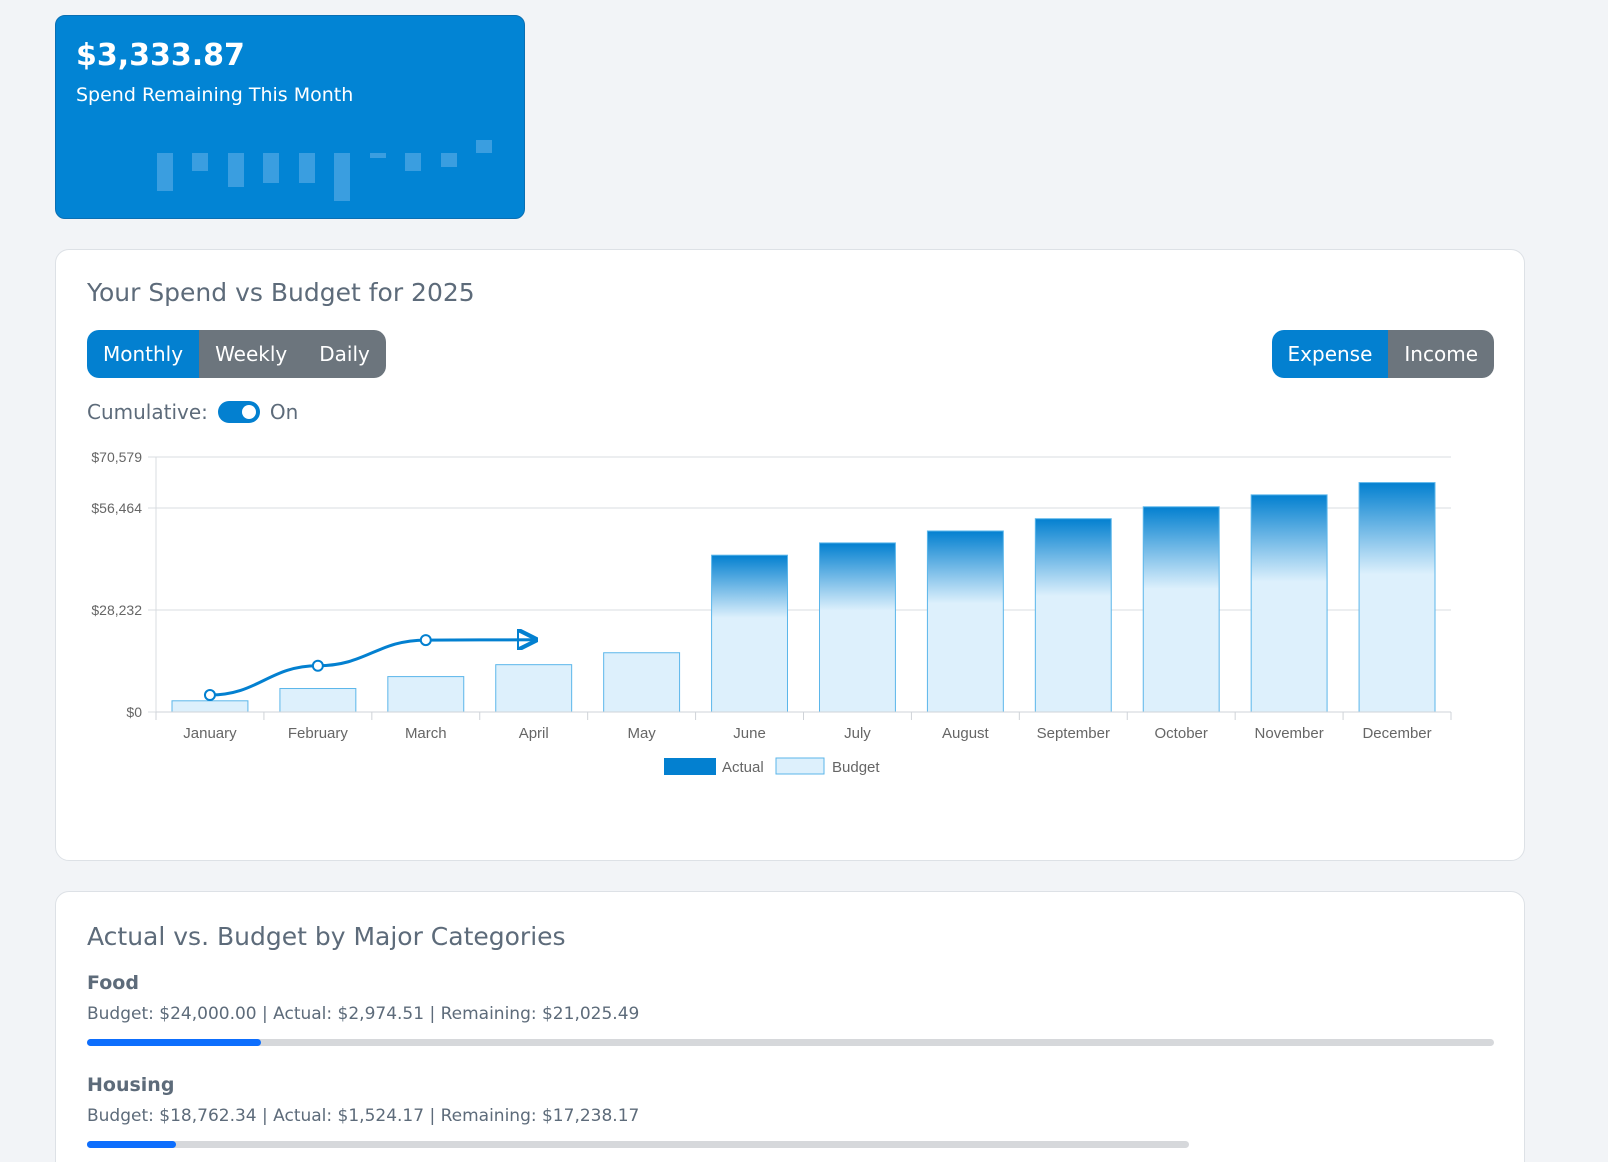  What do you see at coordinates (1181, 733) in the screenshot?
I see `x-tick-label: October` at bounding box center [1181, 733].